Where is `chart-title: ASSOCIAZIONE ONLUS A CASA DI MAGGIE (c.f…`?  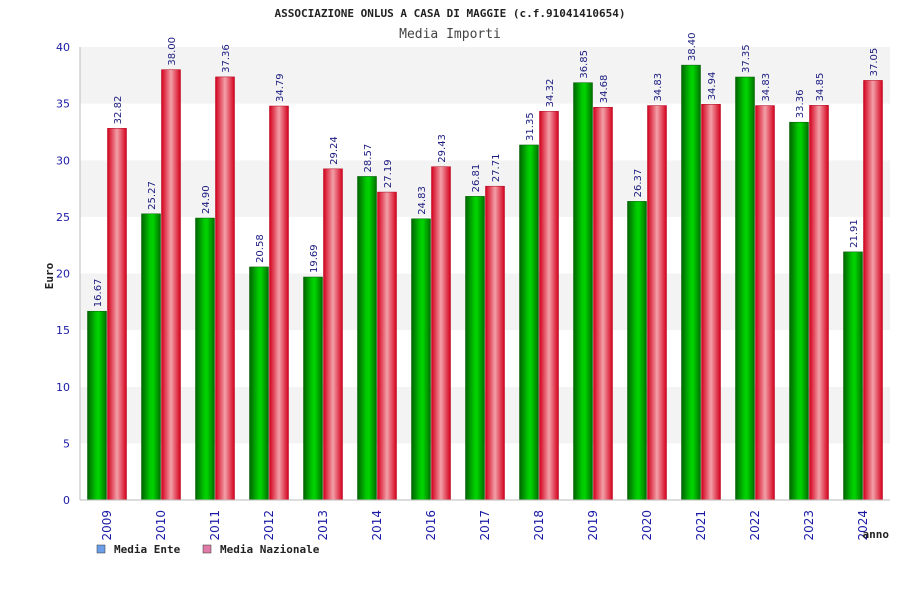
chart-title: ASSOCIAZIONE ONLUS A CASA DI MAGGIE (c.f… is located at coordinates (450, 13).